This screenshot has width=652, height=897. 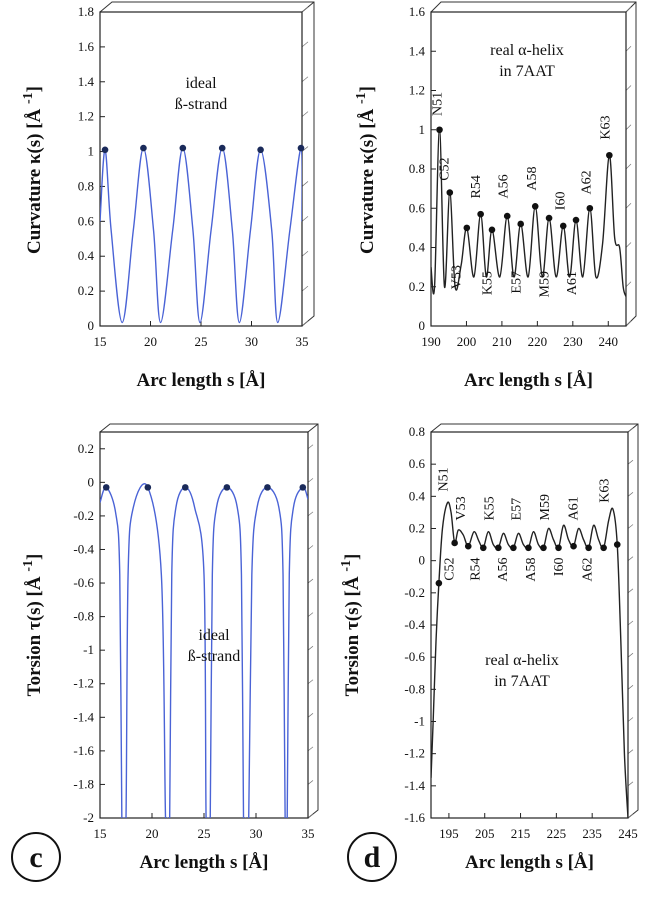 What do you see at coordinates (522, 681) in the screenshot?
I see `panel-annotation: in 7AAT` at bounding box center [522, 681].